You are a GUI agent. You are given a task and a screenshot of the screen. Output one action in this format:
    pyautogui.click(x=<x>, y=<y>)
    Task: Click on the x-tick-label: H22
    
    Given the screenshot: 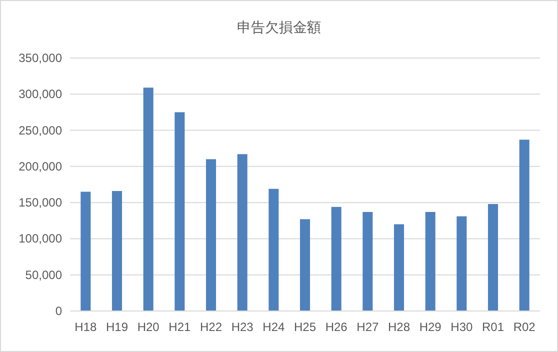 What is the action you would take?
    pyautogui.click(x=211, y=327)
    